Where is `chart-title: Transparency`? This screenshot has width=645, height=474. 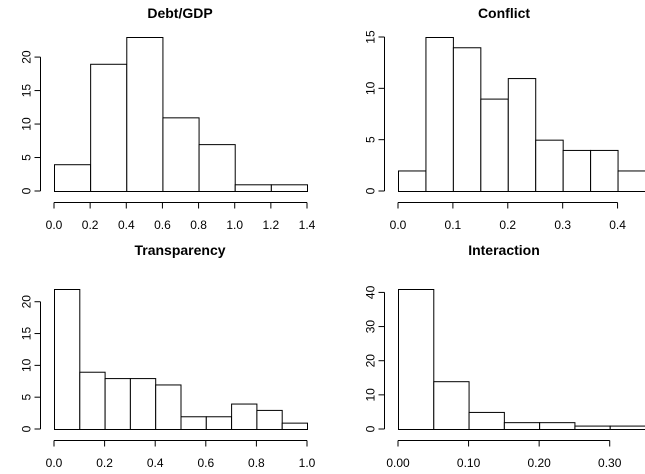
chart-title: Transparency is located at coordinates (179, 250).